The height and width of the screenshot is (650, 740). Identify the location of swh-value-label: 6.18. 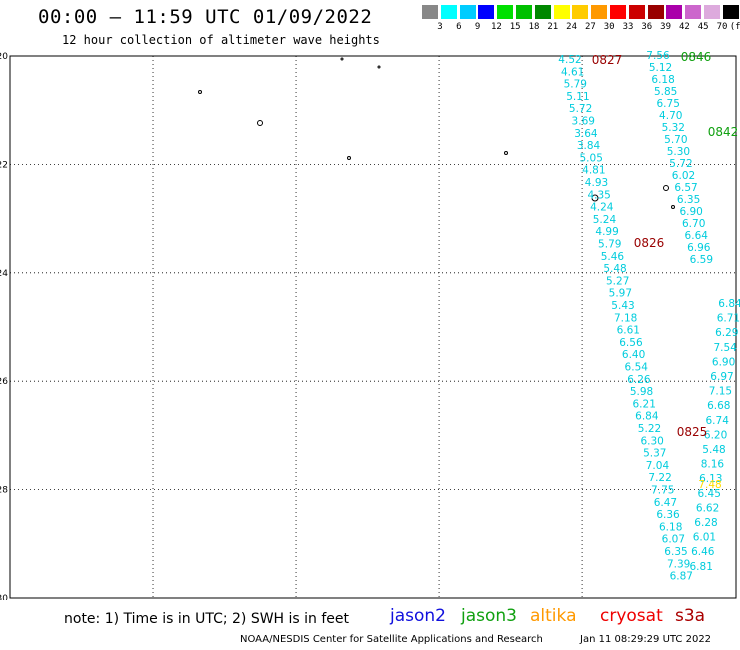
(662, 80).